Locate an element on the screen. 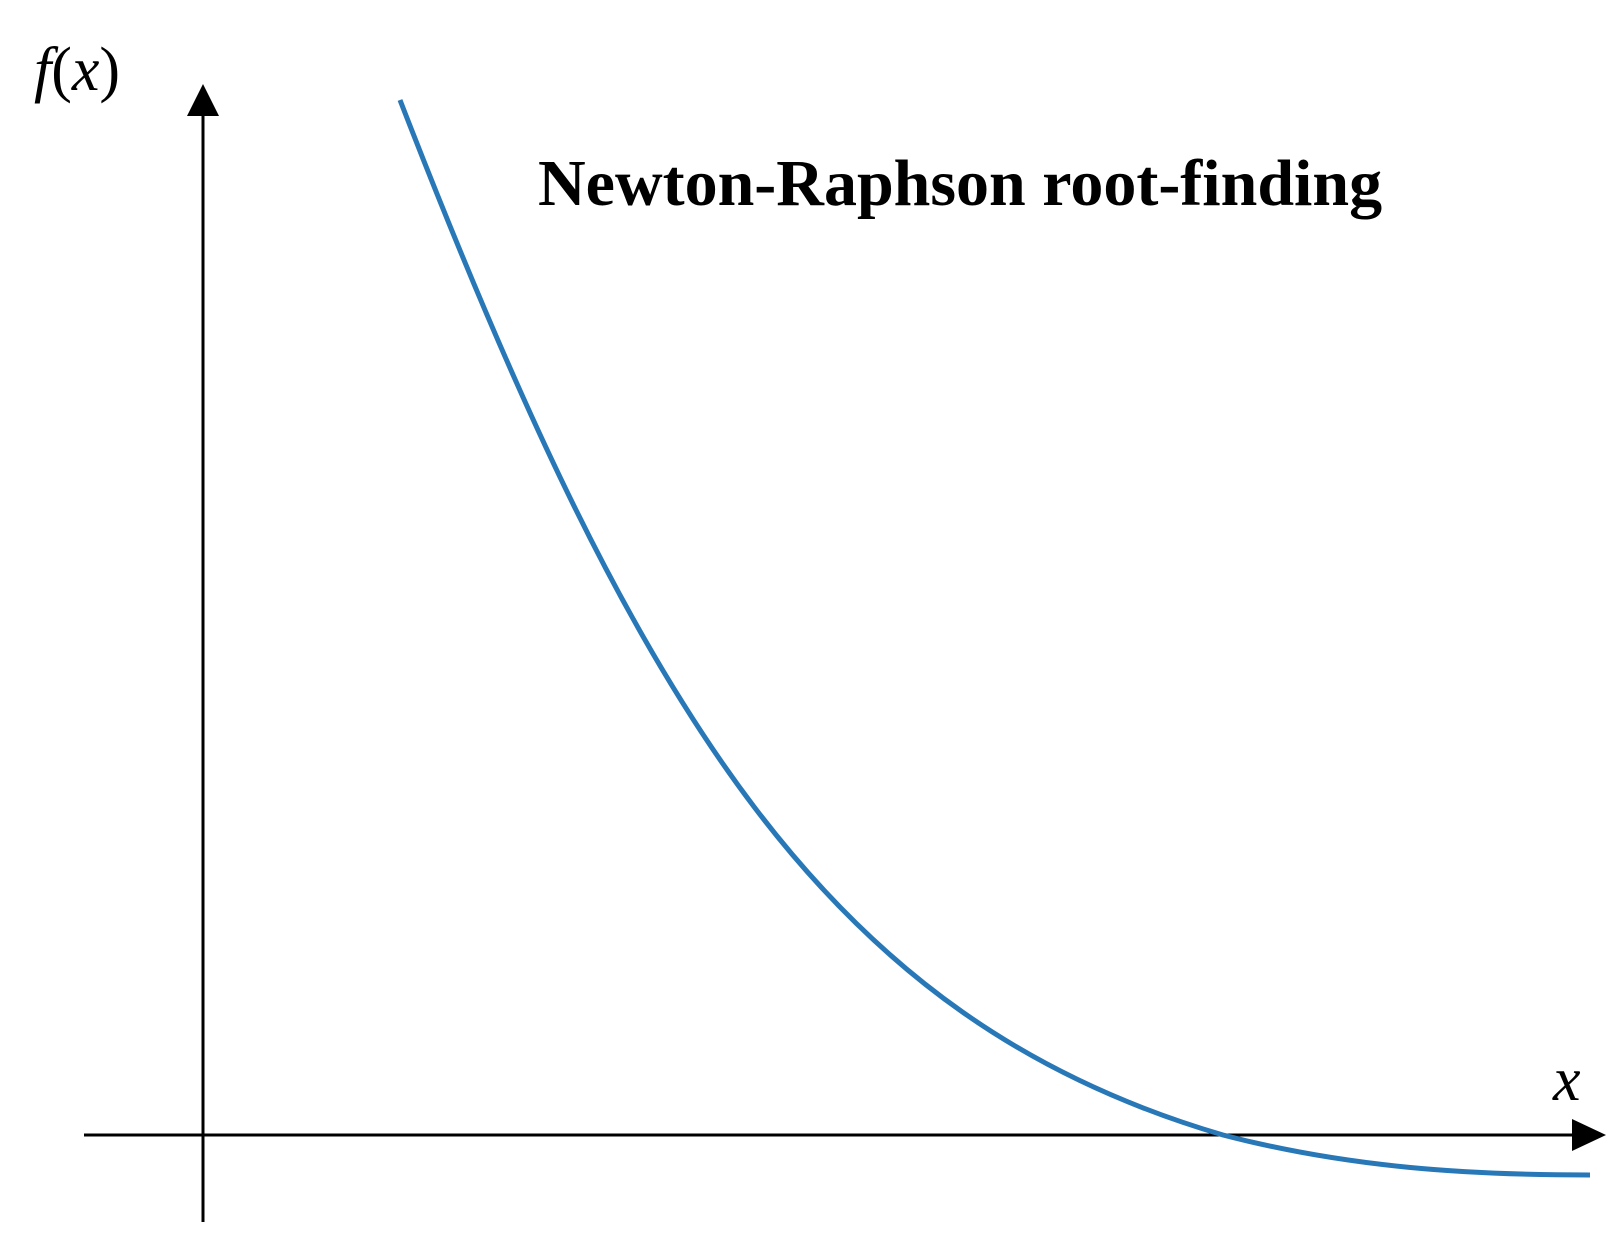  x-axis-label: x is located at coordinates (1566, 1080).